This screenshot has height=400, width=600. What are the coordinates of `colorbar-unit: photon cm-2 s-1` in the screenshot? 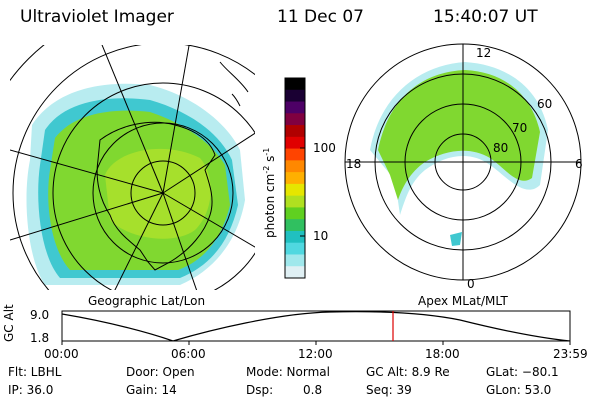 It's located at (269, 192).